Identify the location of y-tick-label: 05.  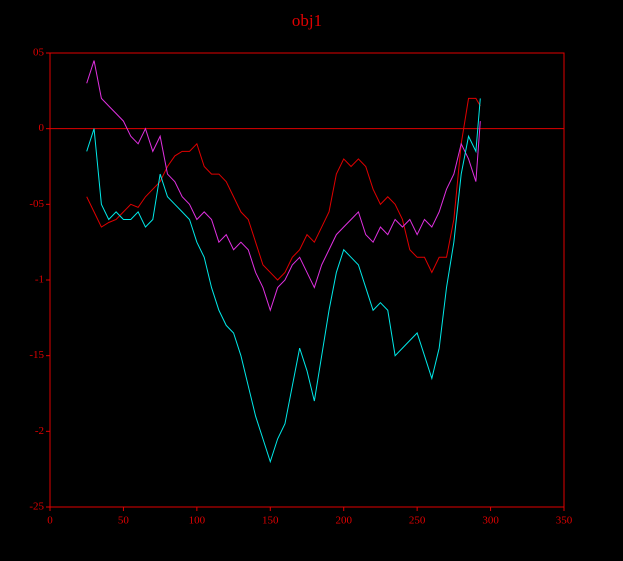
(39, 53).